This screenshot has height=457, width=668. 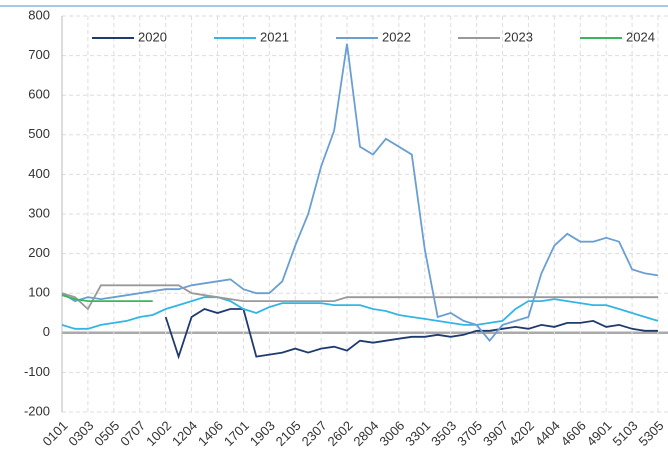 What do you see at coordinates (396, 36) in the screenshot?
I see `legend-label: 2022` at bounding box center [396, 36].